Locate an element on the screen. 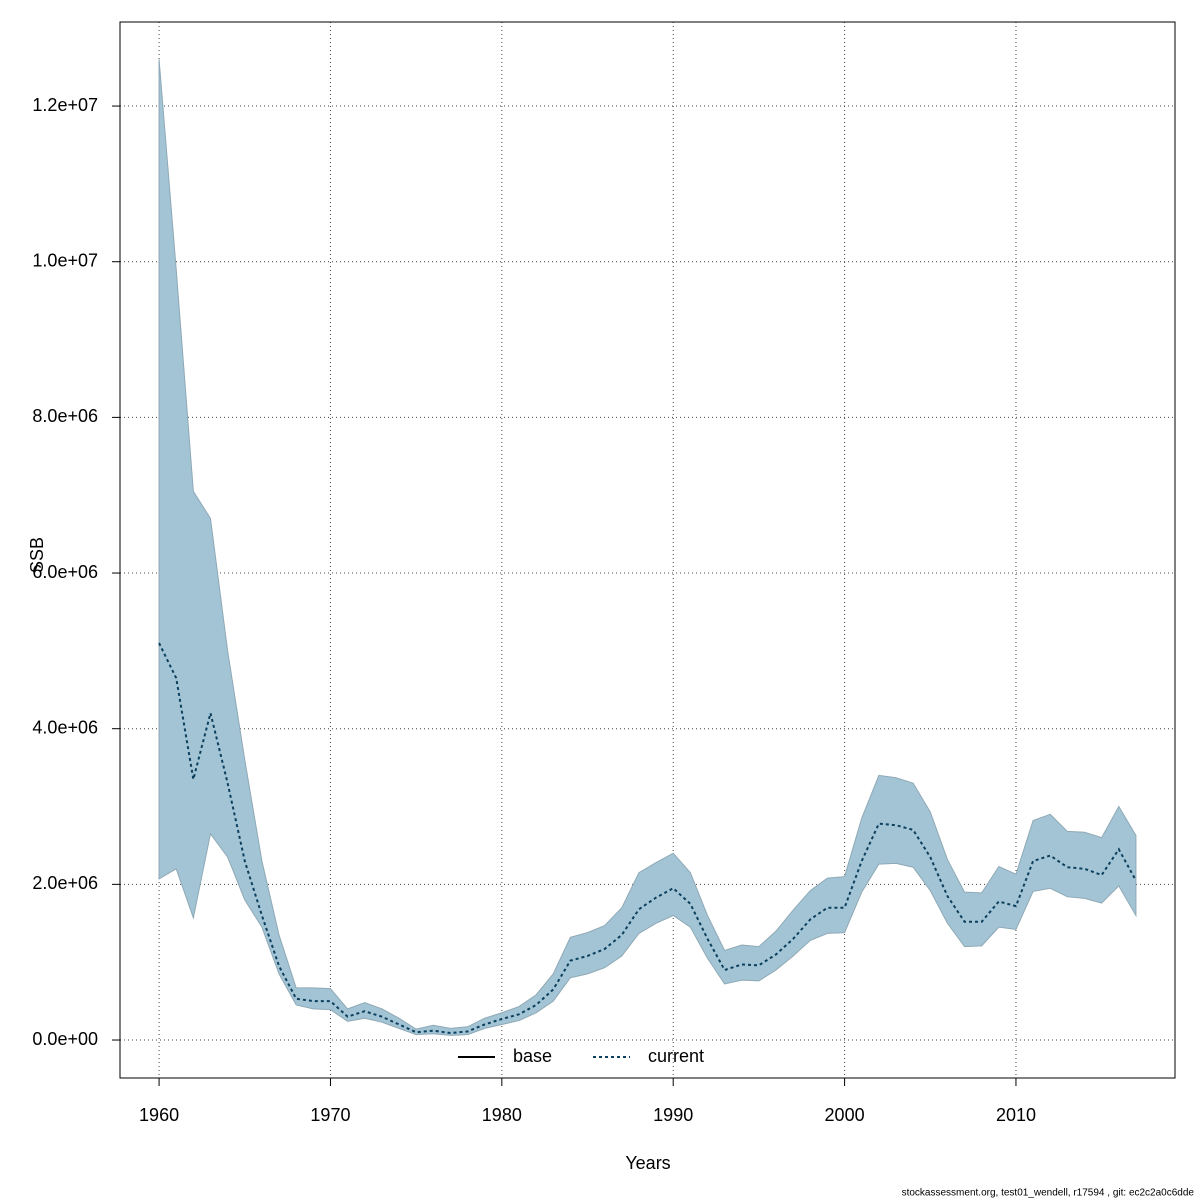  legend-label: current is located at coordinates (676, 1056).